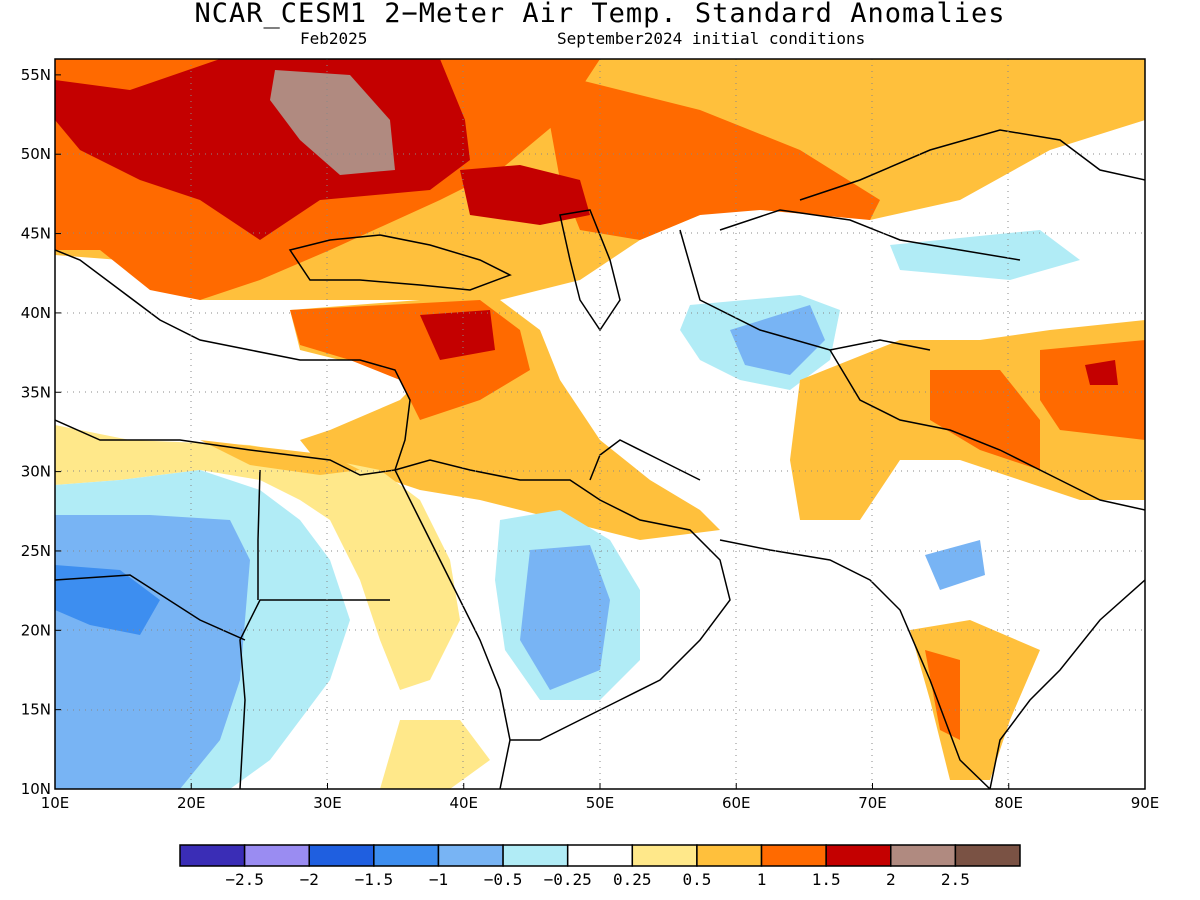 The height and width of the screenshot is (900, 1200). I want to click on colorbar: −2.5 −2 −1.5 −1 −0.5 −0.25 0.25 0.5 1 1.5 2 2.5, so click(600, 866).